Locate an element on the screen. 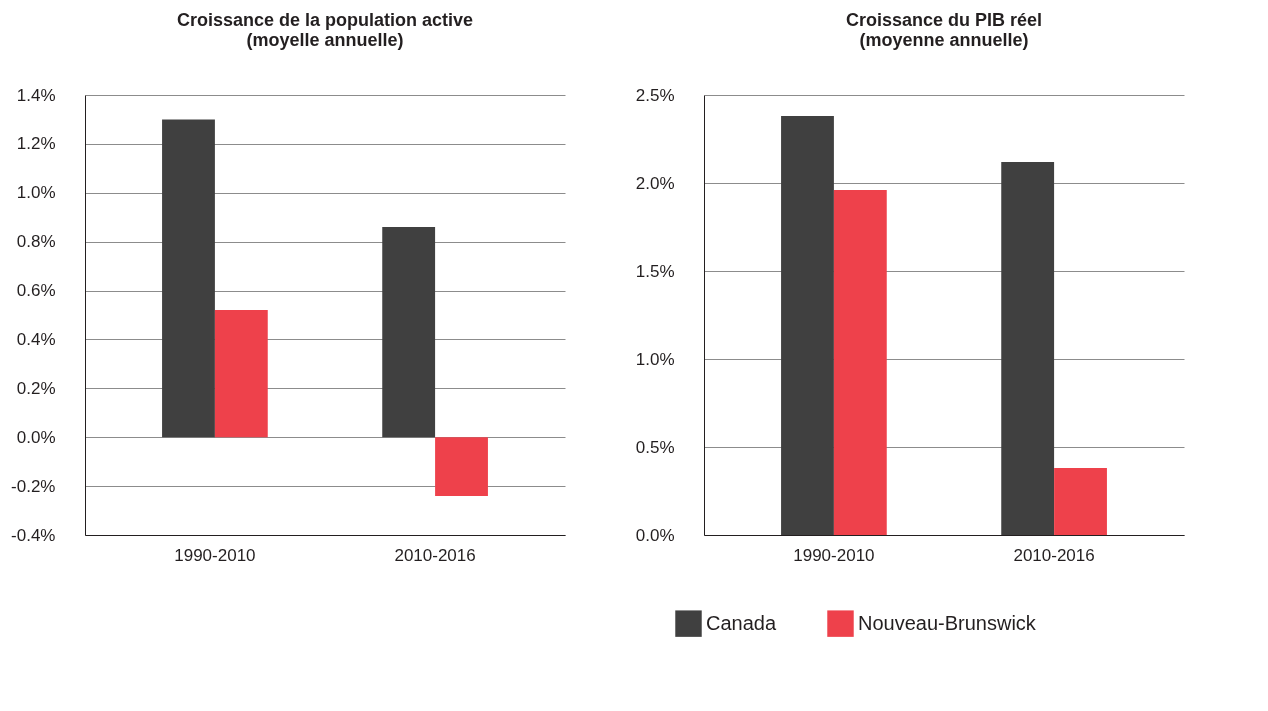  y-tick-label: 0.2% is located at coordinates (36, 388).